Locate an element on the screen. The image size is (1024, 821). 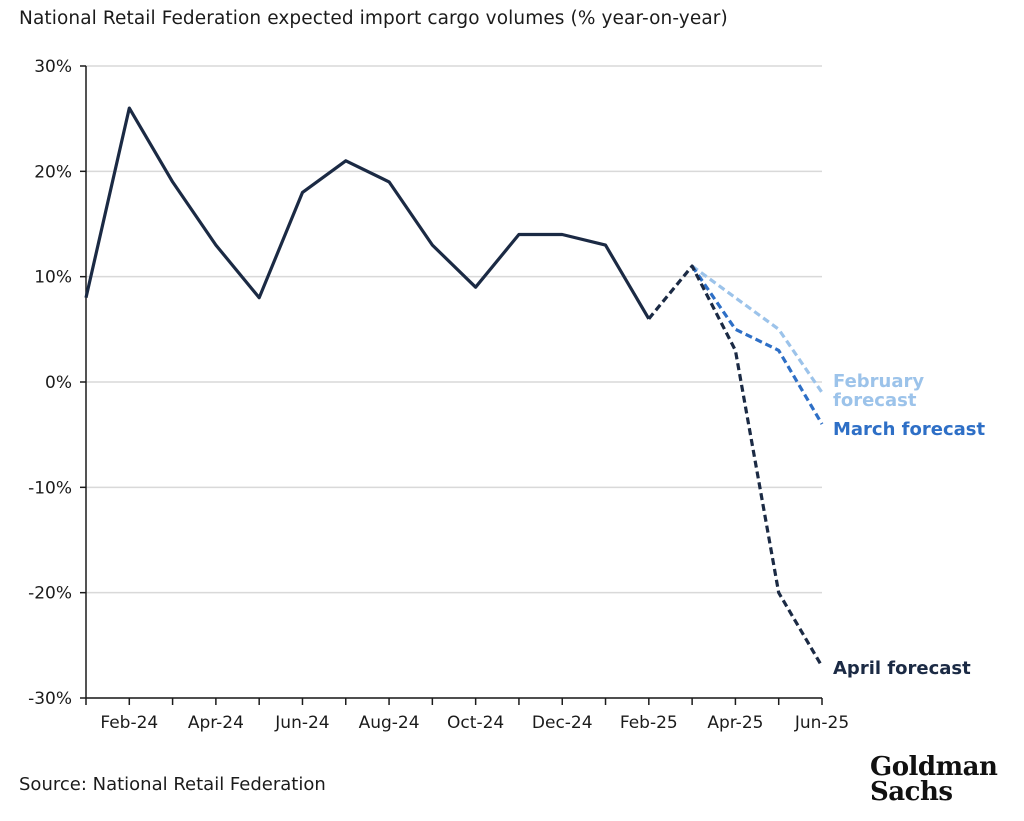
series-line-actual is located at coordinates (367, 213).